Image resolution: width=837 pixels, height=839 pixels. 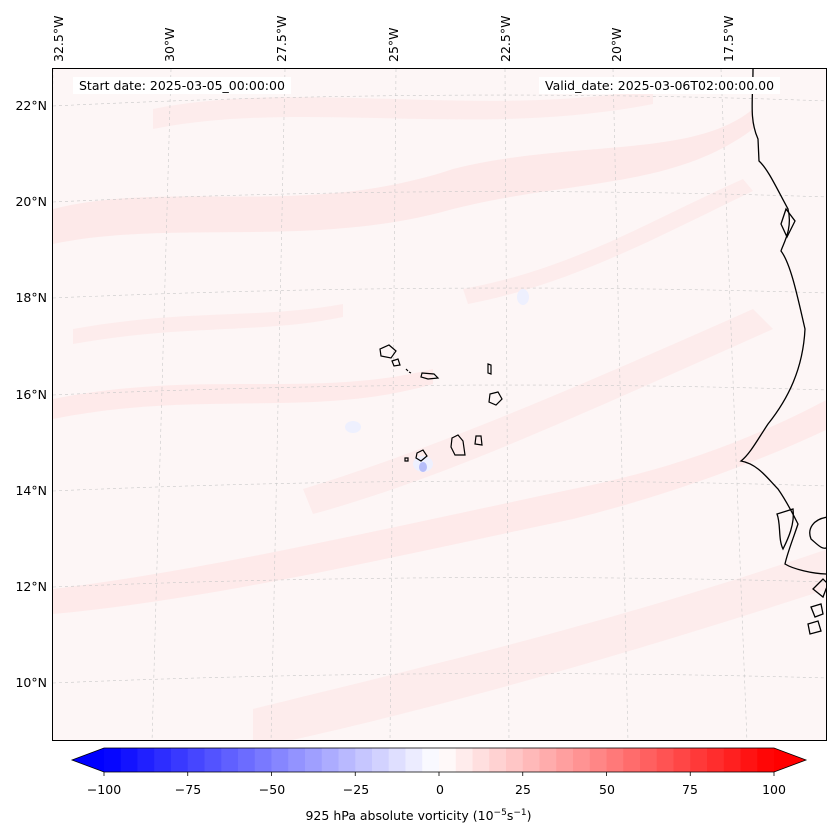 What do you see at coordinates (169, 44) in the screenshot?
I see `lon-label-30w: 30°W` at bounding box center [169, 44].